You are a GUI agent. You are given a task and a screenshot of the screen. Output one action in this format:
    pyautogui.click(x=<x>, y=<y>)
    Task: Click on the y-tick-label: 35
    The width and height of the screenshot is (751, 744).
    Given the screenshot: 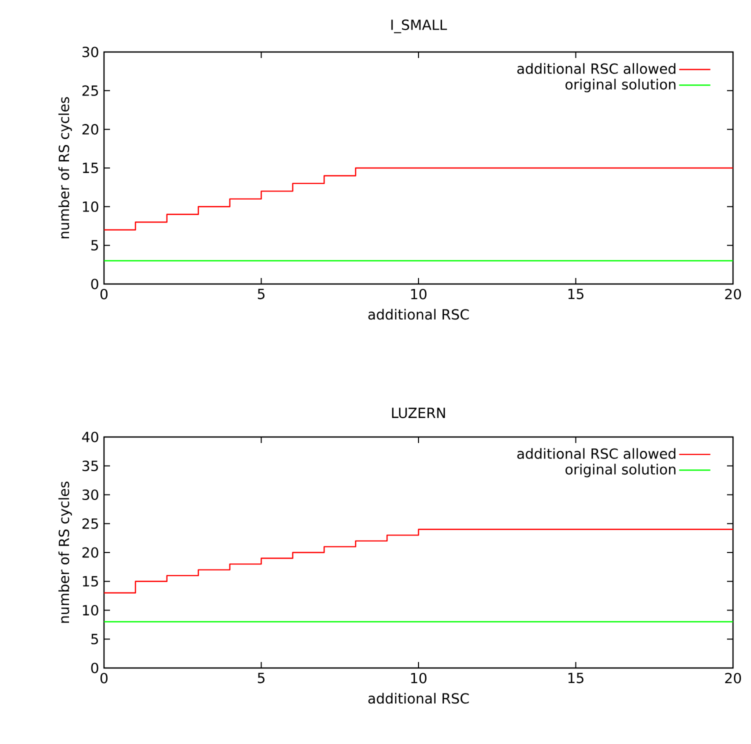 What is the action you would take?
    pyautogui.click(x=90, y=466)
    